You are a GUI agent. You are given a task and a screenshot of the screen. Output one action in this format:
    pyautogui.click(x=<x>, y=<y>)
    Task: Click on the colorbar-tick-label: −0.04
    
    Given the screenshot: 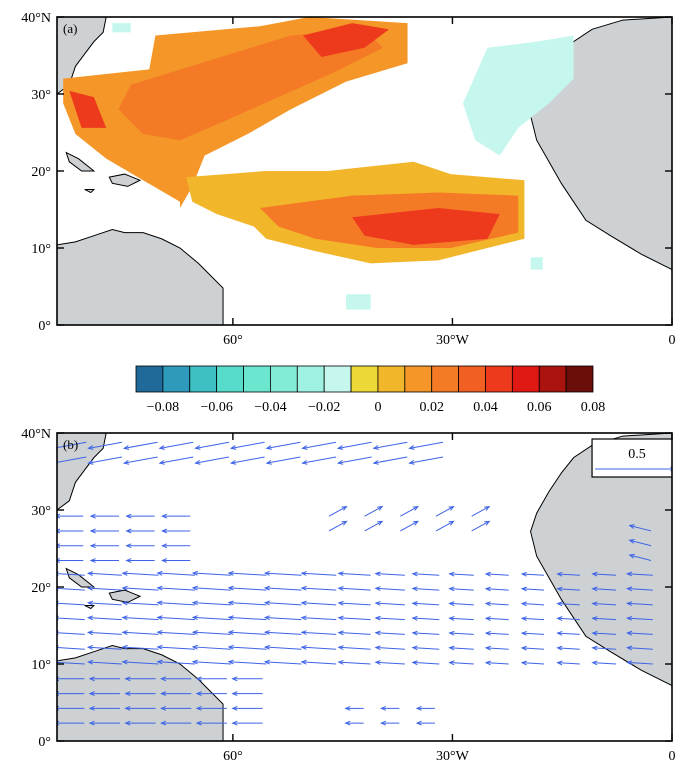 What is the action you would take?
    pyautogui.click(x=270, y=407)
    